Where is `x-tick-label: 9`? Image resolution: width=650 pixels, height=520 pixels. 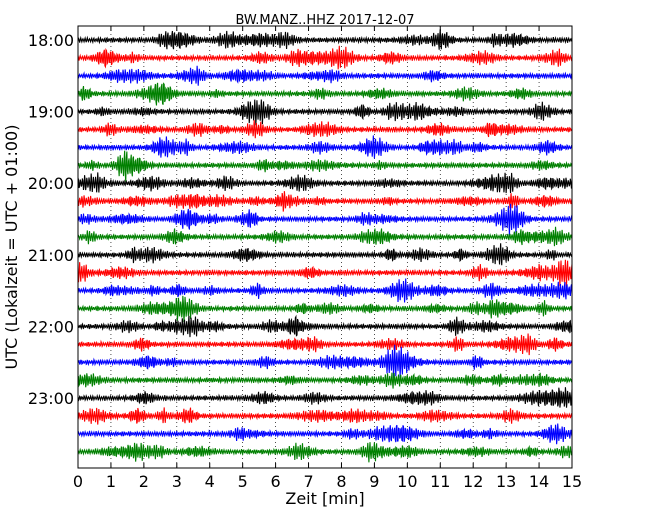 x-tick-label: 9 is located at coordinates (374, 481).